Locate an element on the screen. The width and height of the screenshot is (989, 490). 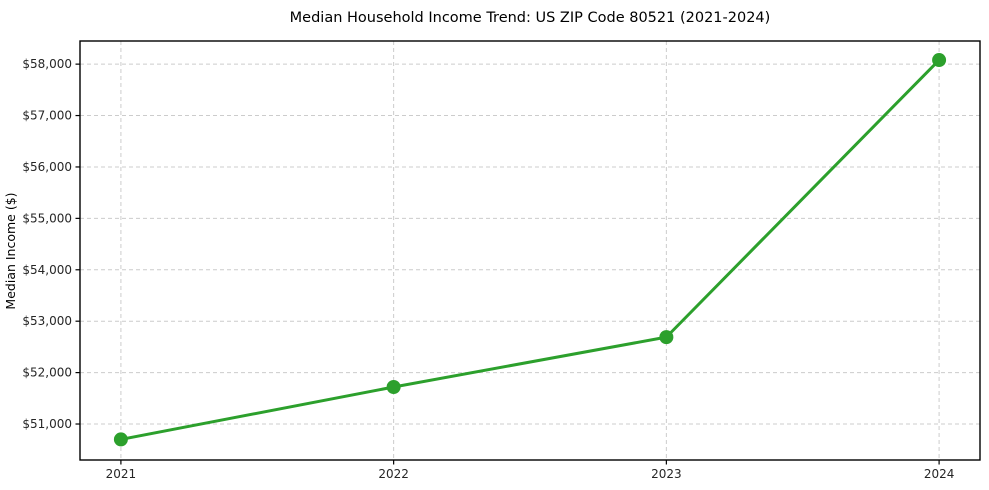
x-tick-label: 2022 is located at coordinates (393, 474).